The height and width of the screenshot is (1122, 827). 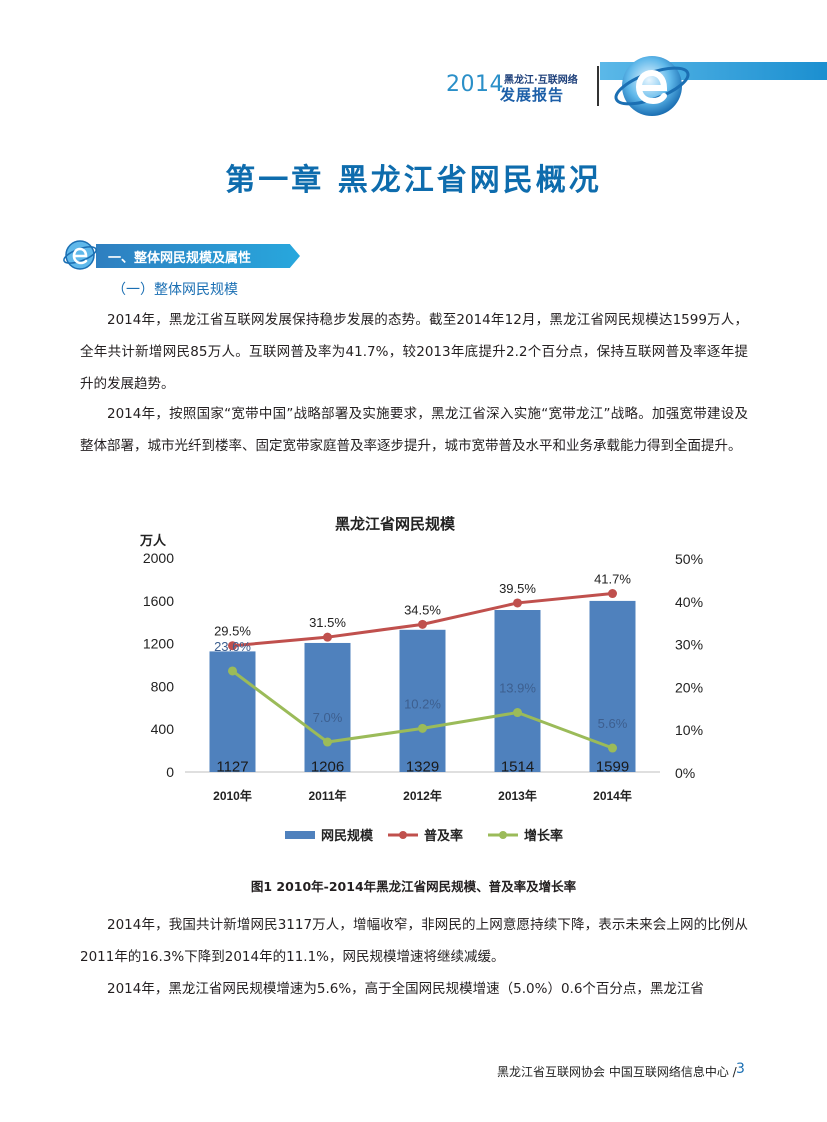 What do you see at coordinates (163, 686) in the screenshot?
I see `left-tick-label: 800` at bounding box center [163, 686].